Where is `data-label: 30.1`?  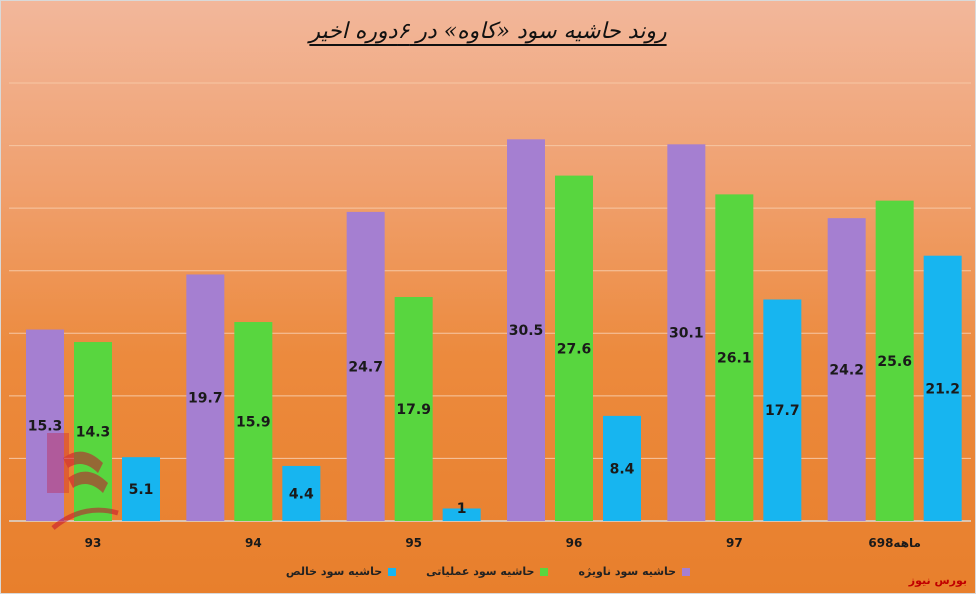
data-label: 30.1 is located at coordinates (686, 334).